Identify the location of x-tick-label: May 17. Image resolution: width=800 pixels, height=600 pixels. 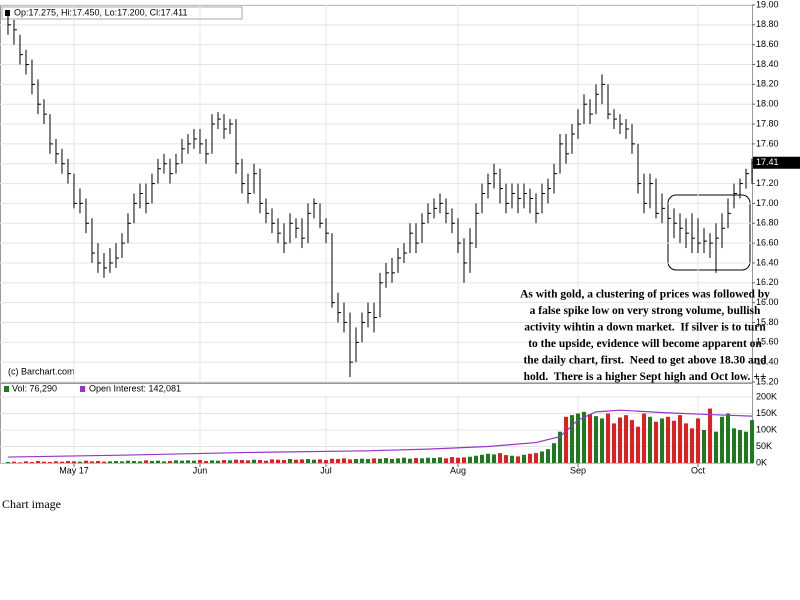
(74, 470).